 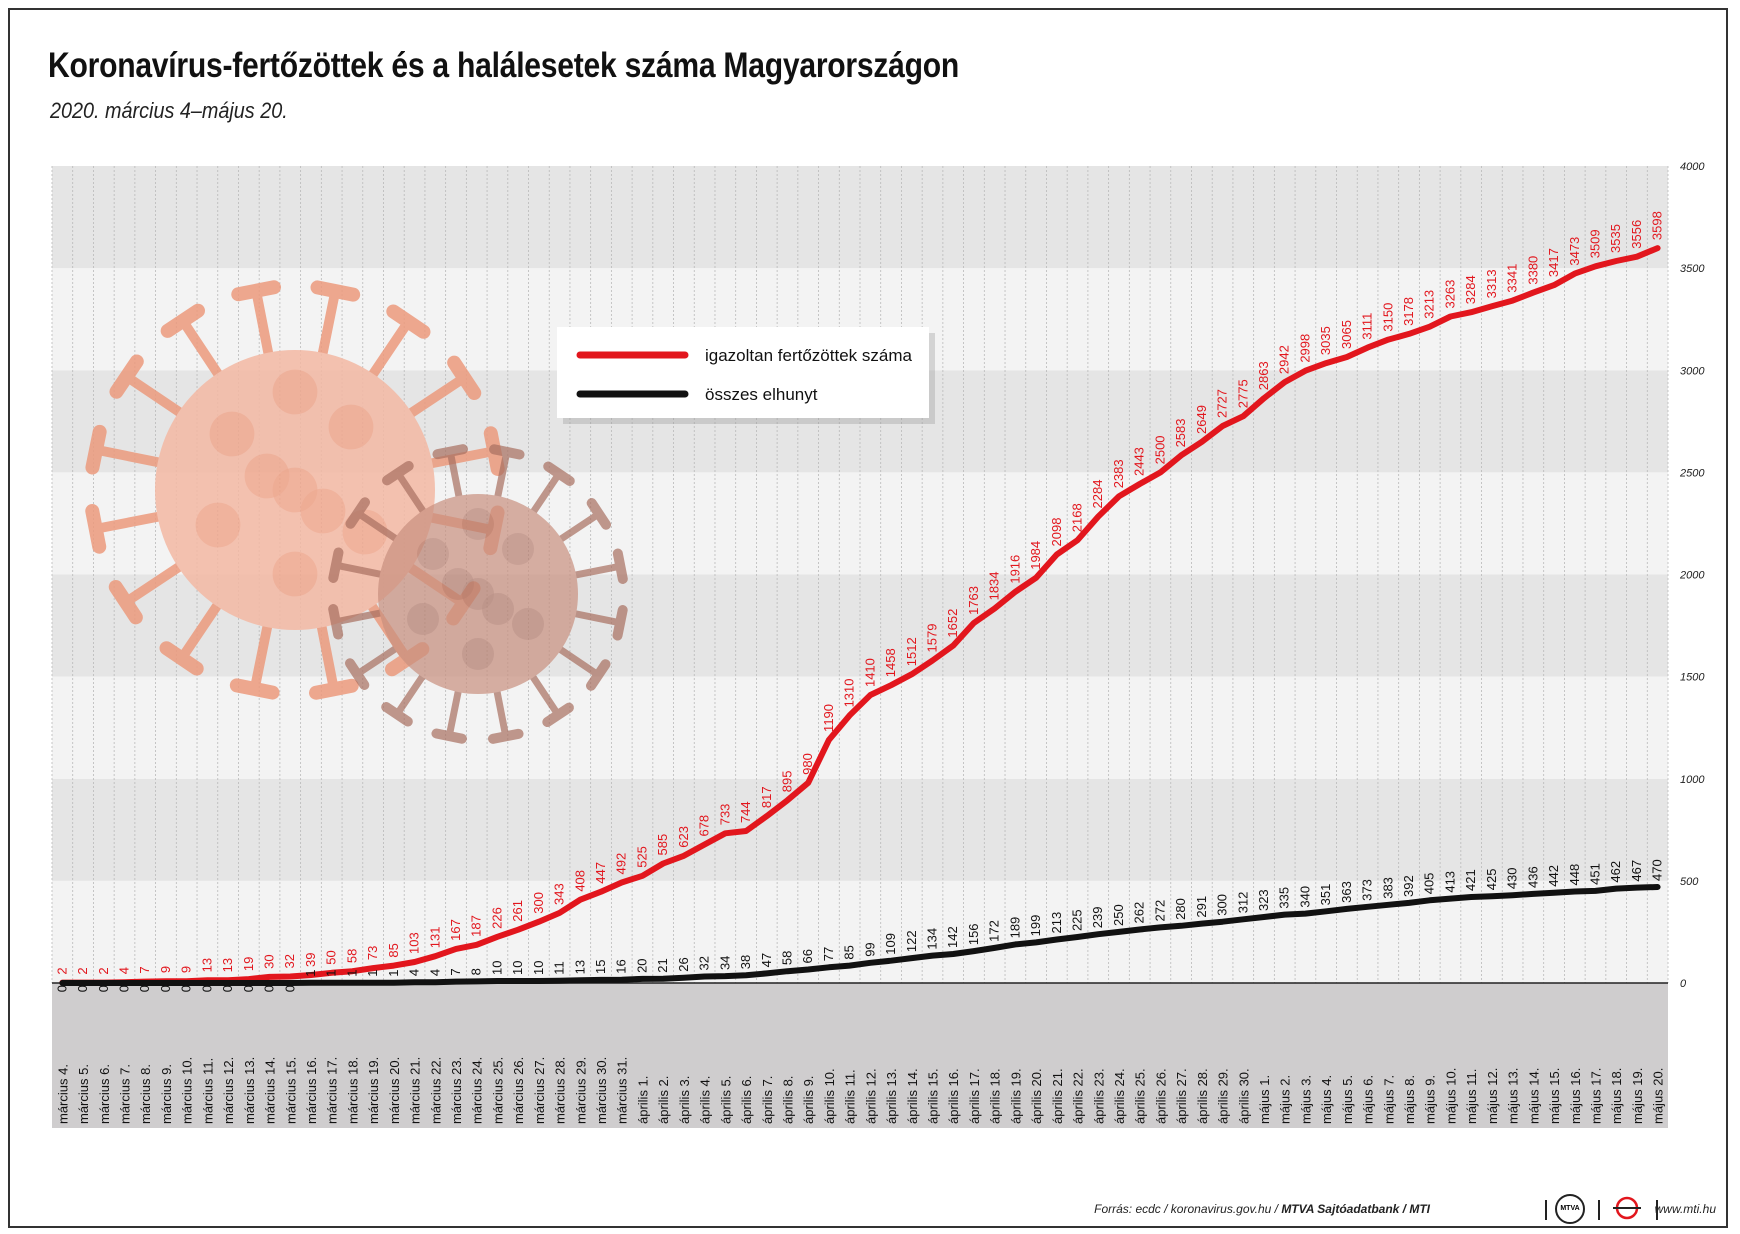 I want to click on x-tick-label: április 8., so click(x=787, y=1100).